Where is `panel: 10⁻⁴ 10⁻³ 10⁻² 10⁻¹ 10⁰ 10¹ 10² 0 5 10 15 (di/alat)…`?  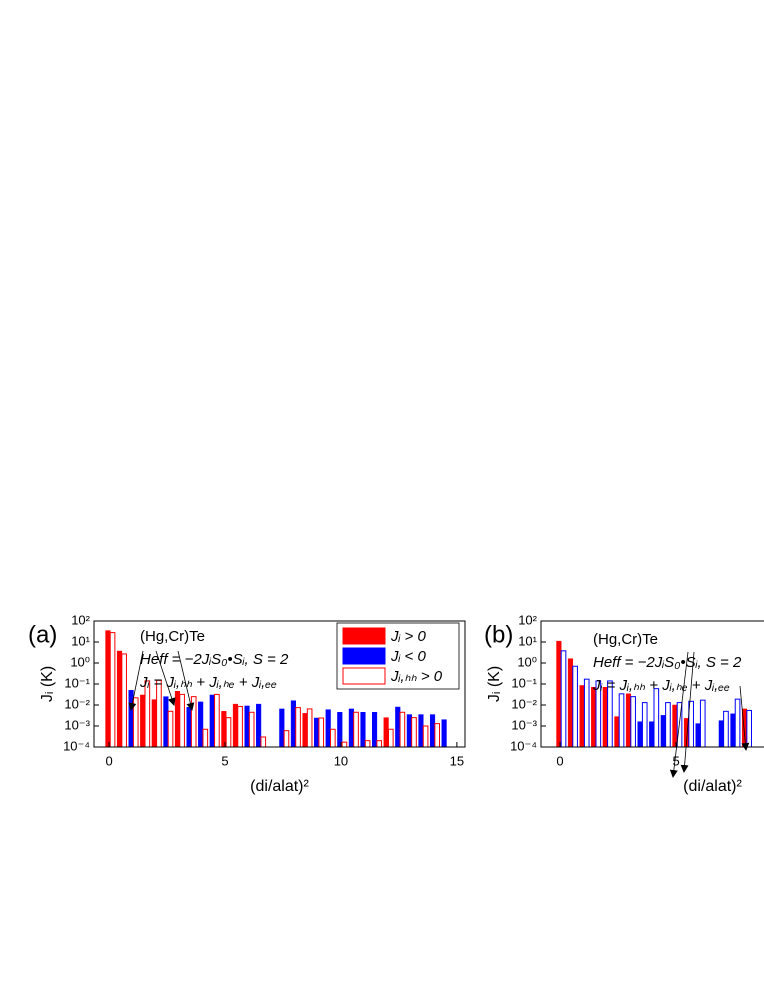 panel: 10⁻⁴ 10⁻³ 10⁻² 10⁻¹ 10⁰ 10¹ 10² 0 5 10 15 (di/alat)… is located at coordinates (247, 703).